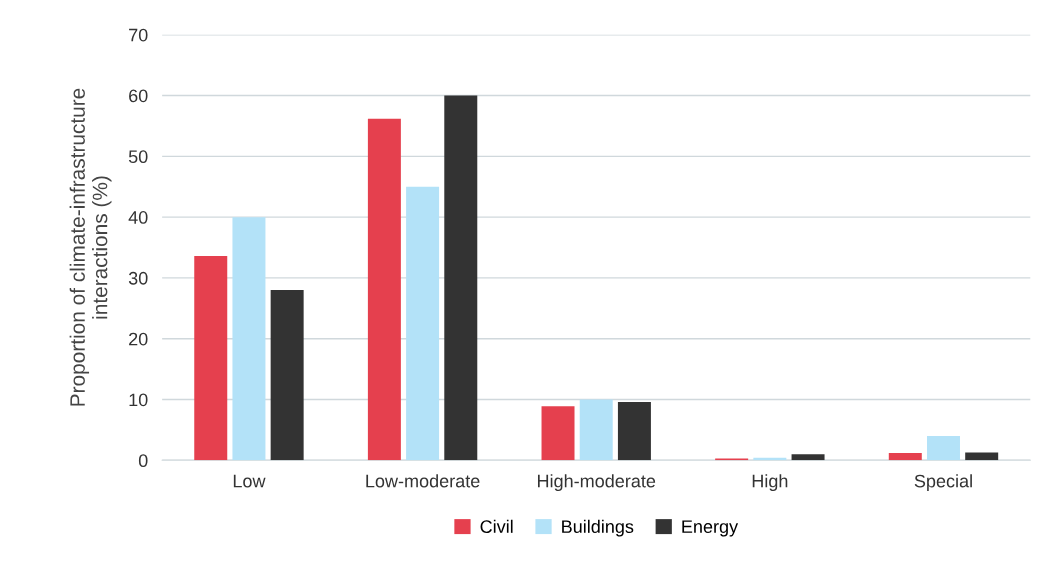 The width and height of the screenshot is (1046, 579). I want to click on y-tick-label: 50, so click(138, 157).